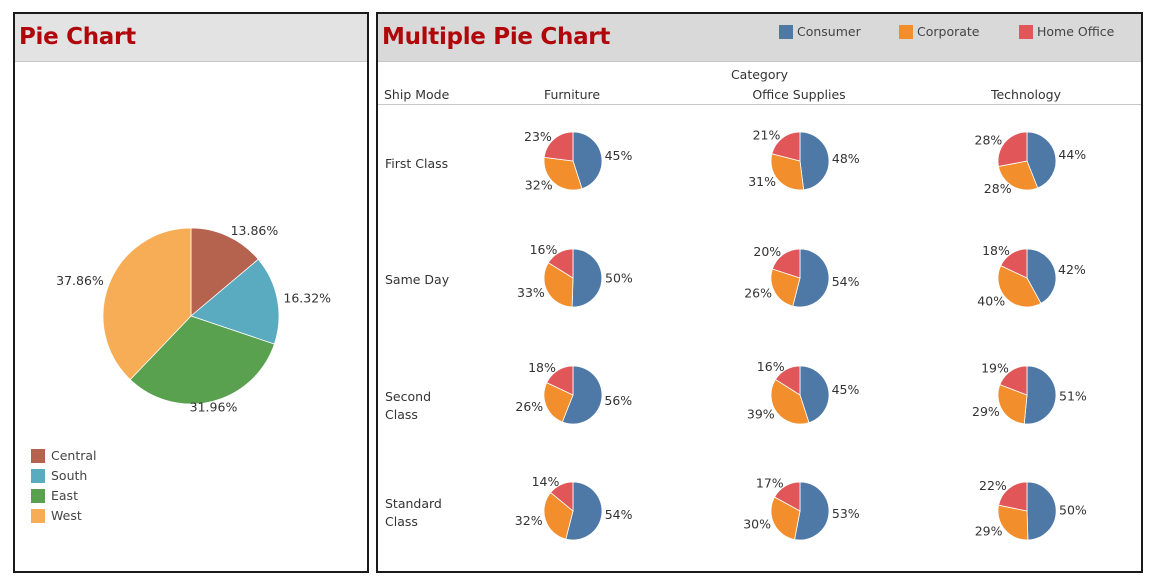  I want to click on pie-standard-class-office-supplies-label-home-office: 17%, so click(770, 483).